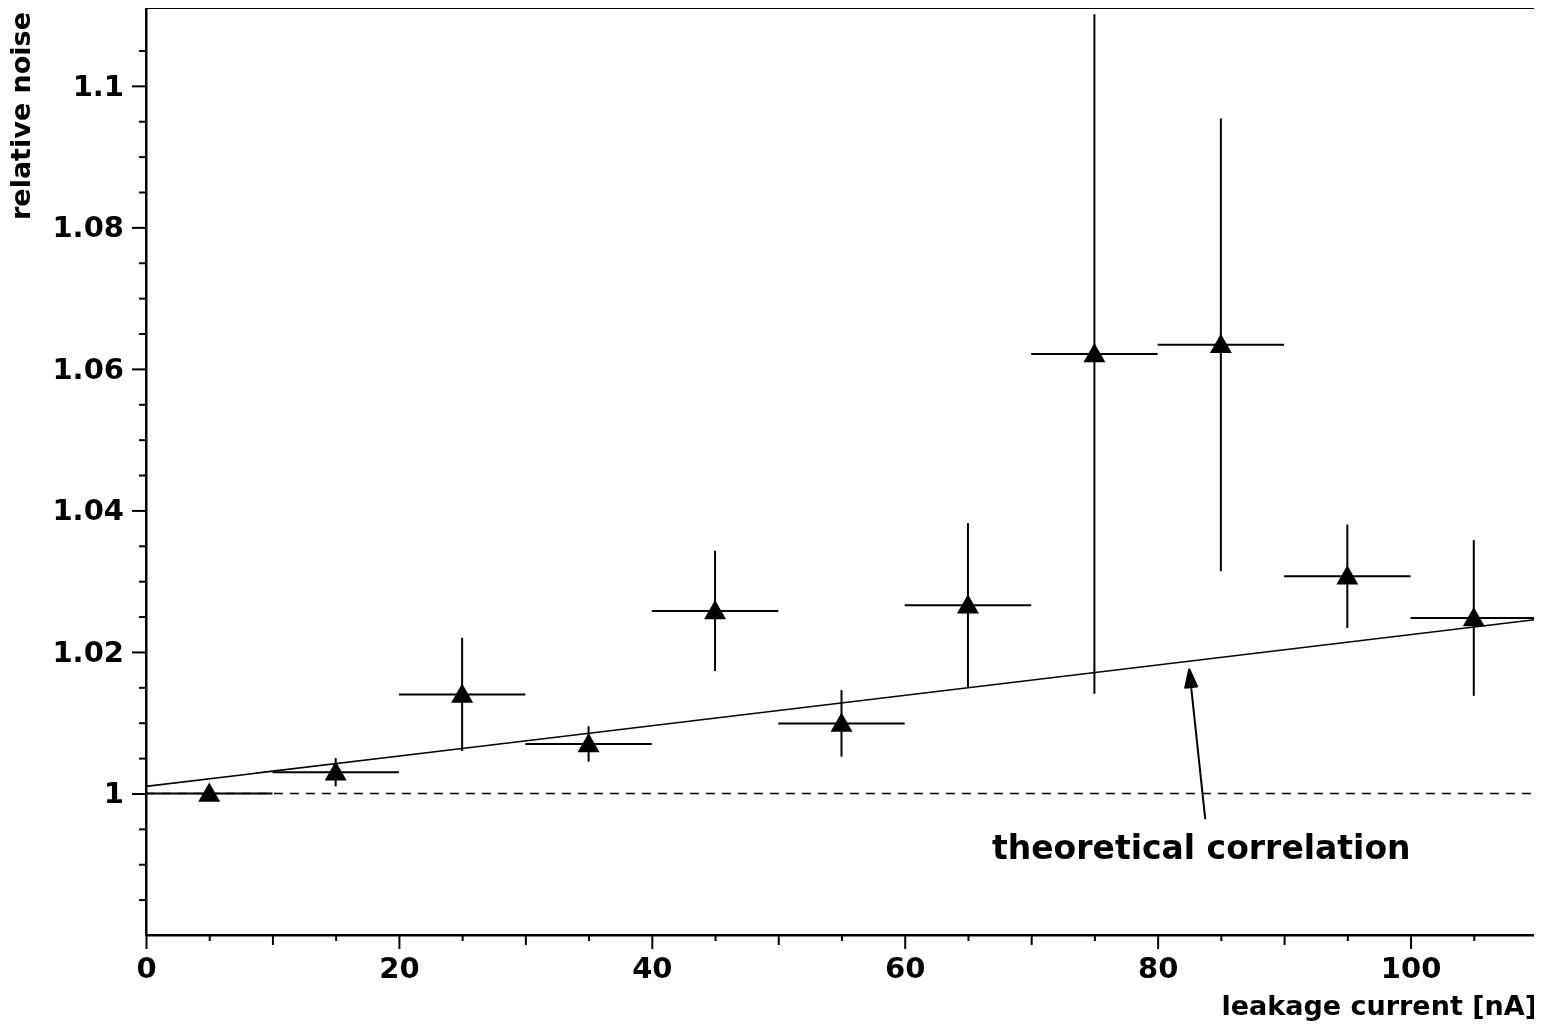  What do you see at coordinates (146, 967) in the screenshot?
I see `x-tick-label: 0` at bounding box center [146, 967].